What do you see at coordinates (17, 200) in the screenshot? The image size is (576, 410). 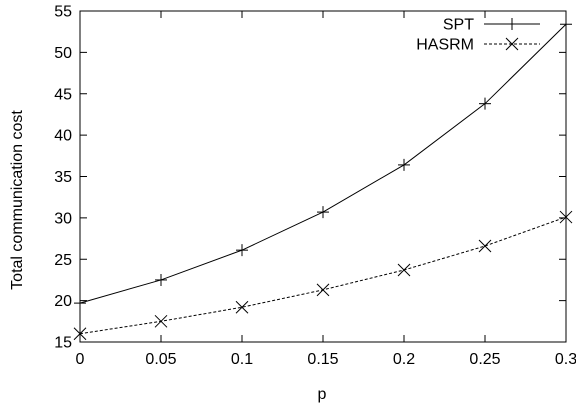 I see `y-axis-label: Total communication cost` at bounding box center [17, 200].